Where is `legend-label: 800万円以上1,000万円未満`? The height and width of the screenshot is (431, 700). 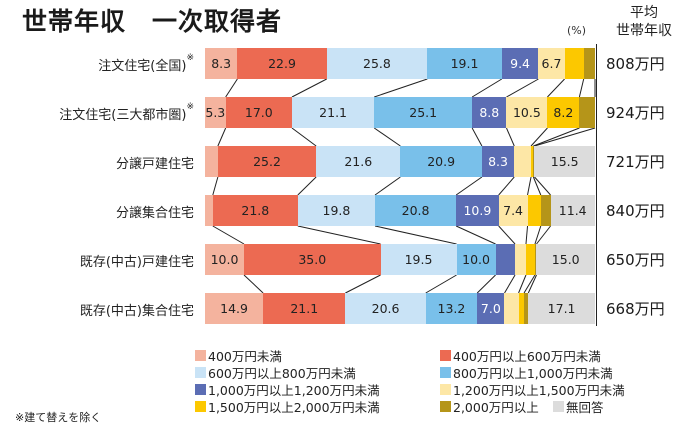
legend-label: 800万円以上1,000万円未満 is located at coordinates (533, 373).